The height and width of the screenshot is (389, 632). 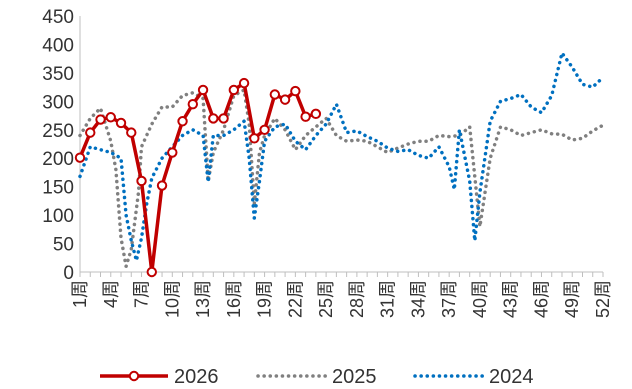 What do you see at coordinates (418, 299) in the screenshot?
I see `x-tick-label: 34周` at bounding box center [418, 299].